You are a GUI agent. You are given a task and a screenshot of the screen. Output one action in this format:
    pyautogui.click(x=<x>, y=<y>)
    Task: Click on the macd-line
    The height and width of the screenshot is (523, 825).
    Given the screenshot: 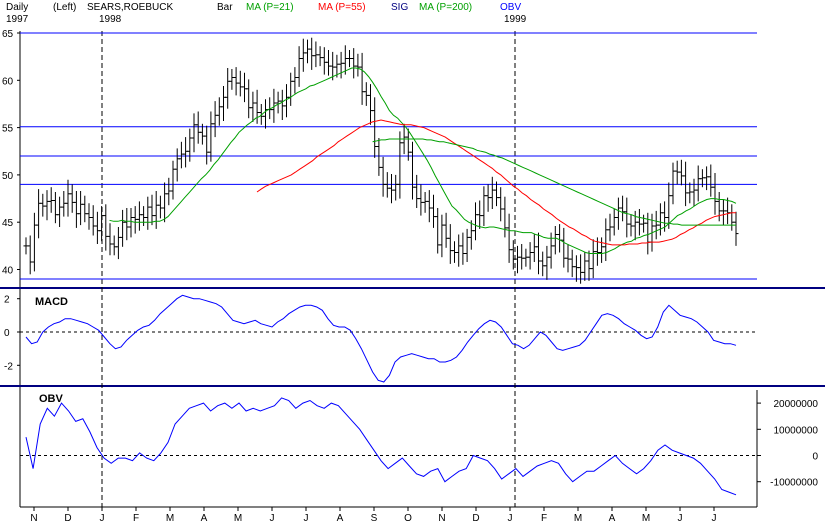 What is the action you would take?
    pyautogui.click(x=381, y=338)
    